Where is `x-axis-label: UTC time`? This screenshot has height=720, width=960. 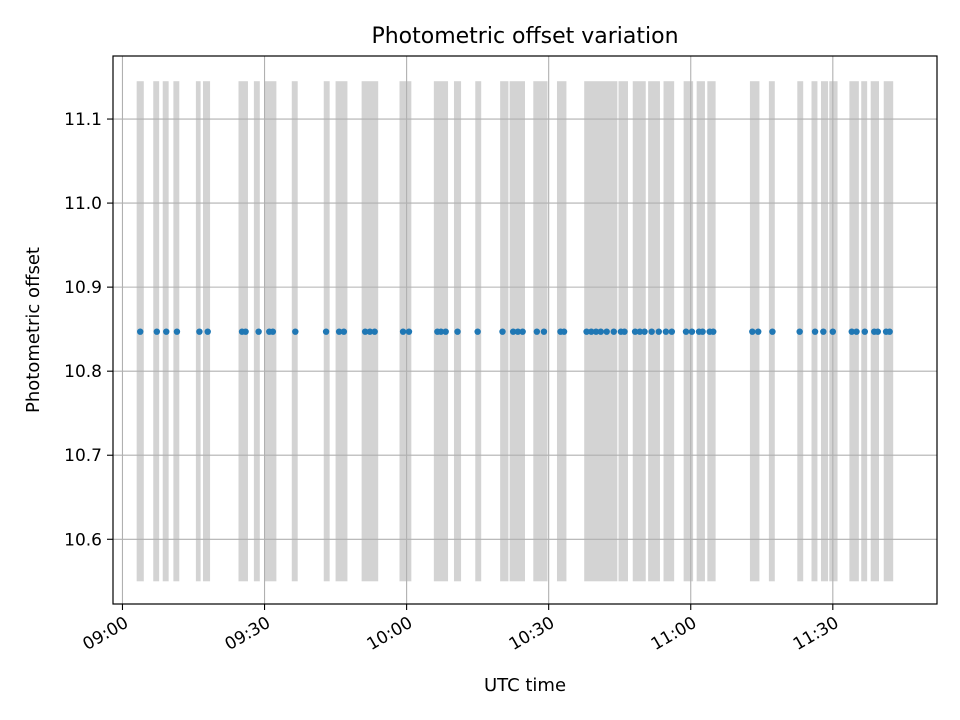 x-axis-label: UTC time is located at coordinates (525, 685).